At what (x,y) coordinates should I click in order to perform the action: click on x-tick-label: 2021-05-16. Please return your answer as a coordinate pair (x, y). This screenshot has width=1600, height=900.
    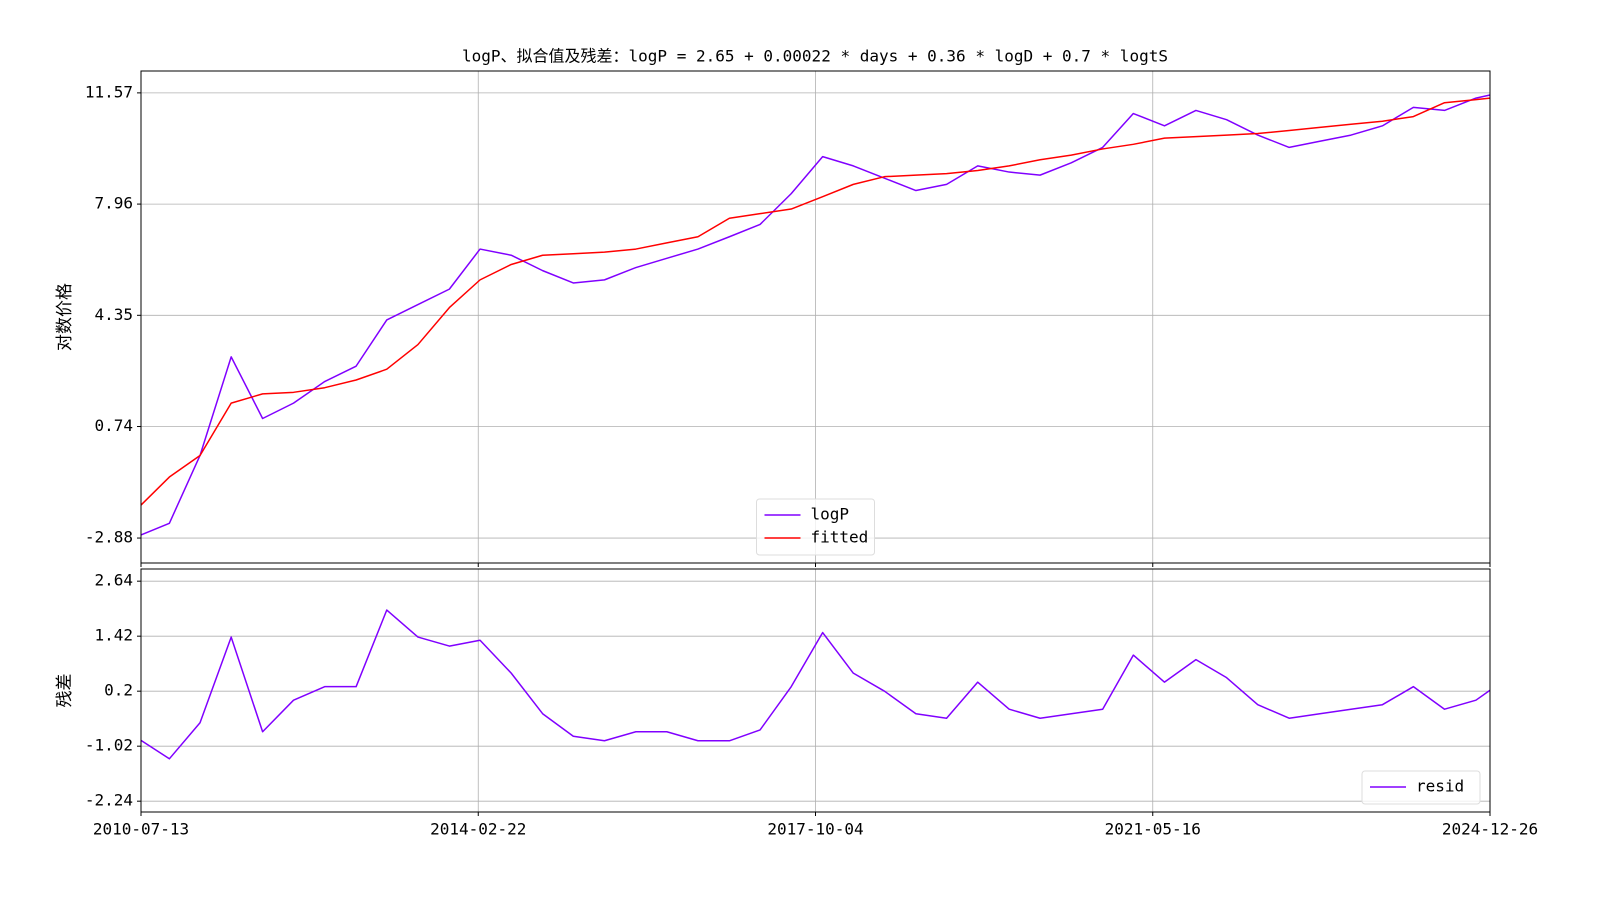
    Looking at the image, I should click on (1153, 829).